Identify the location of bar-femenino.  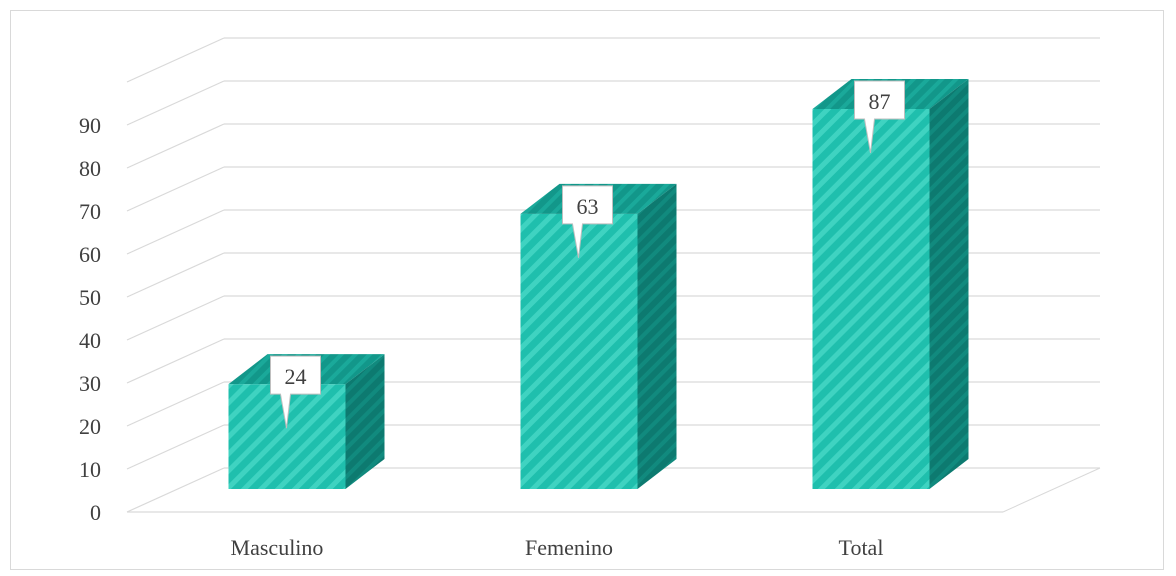
(579, 351).